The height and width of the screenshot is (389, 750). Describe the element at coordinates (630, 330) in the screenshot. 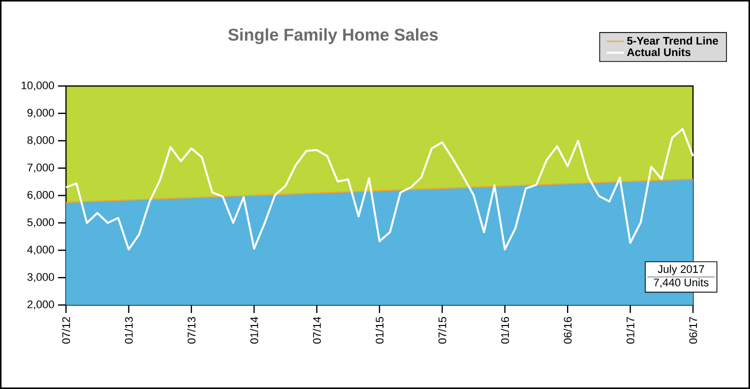

I see `x-tick-label: 01/17` at that location.